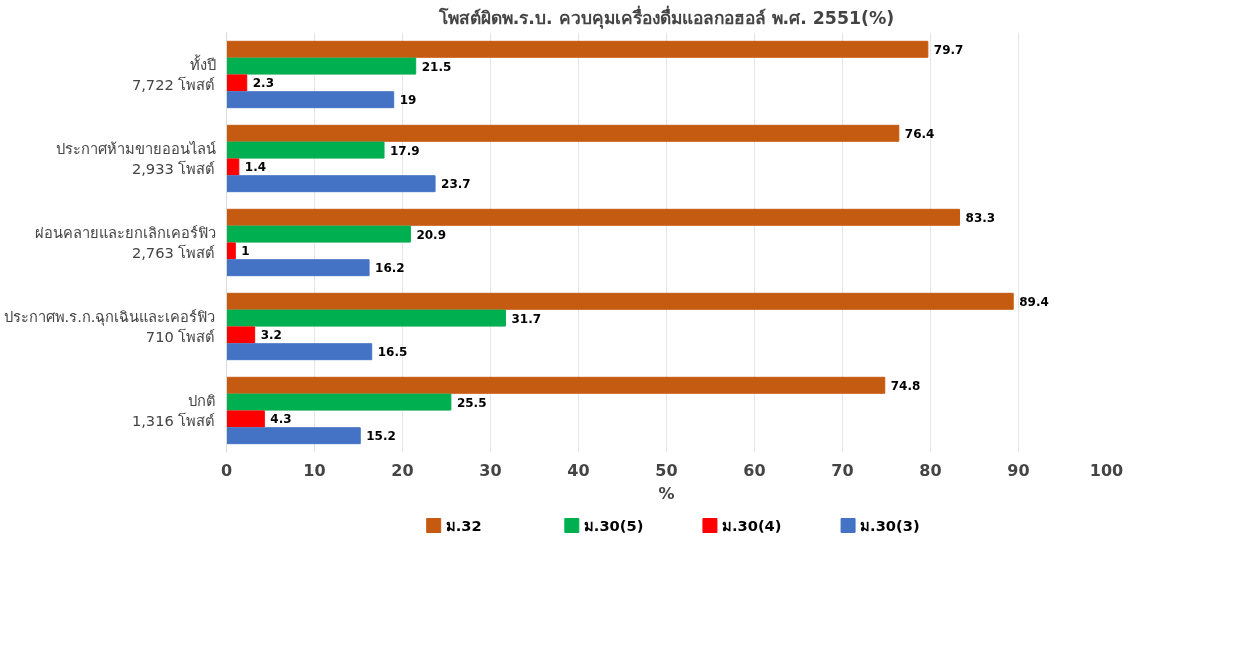  Describe the element at coordinates (281, 419) in the screenshot. I see `data-label: 4.3` at that location.